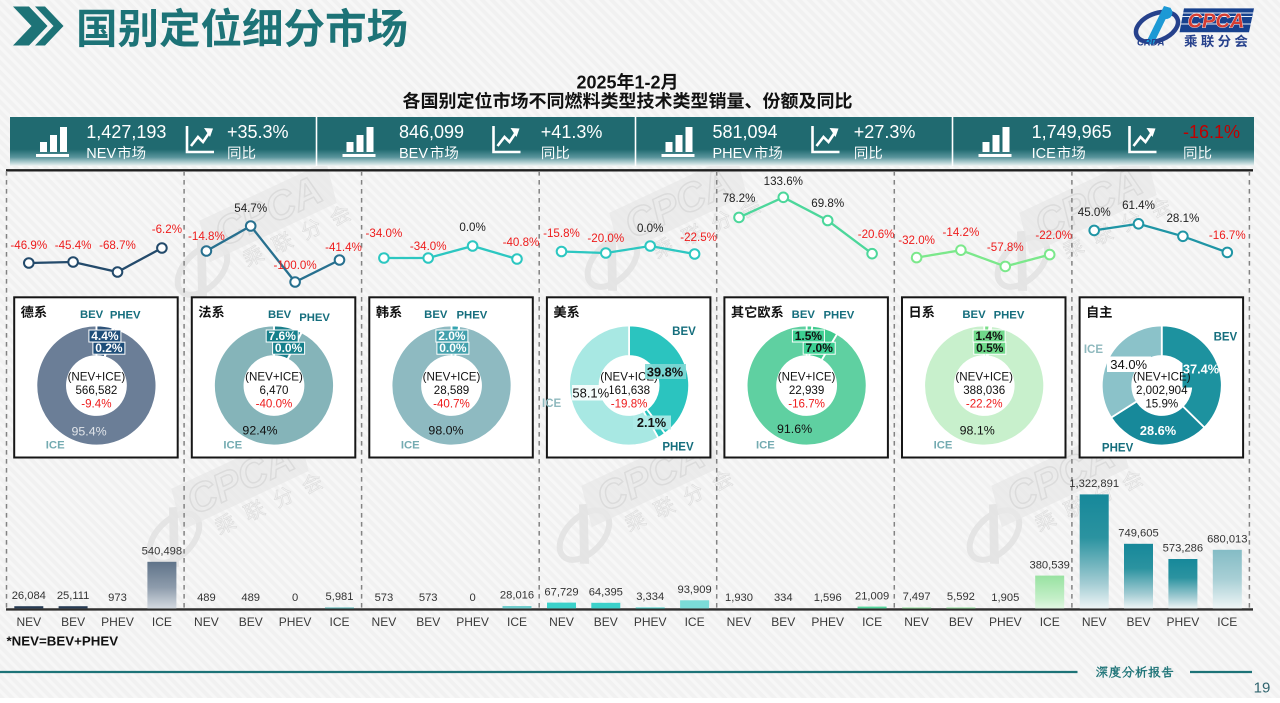  What do you see at coordinates (1005, 598) in the screenshot?
I see `svg-text: 1,905` at bounding box center [1005, 598].